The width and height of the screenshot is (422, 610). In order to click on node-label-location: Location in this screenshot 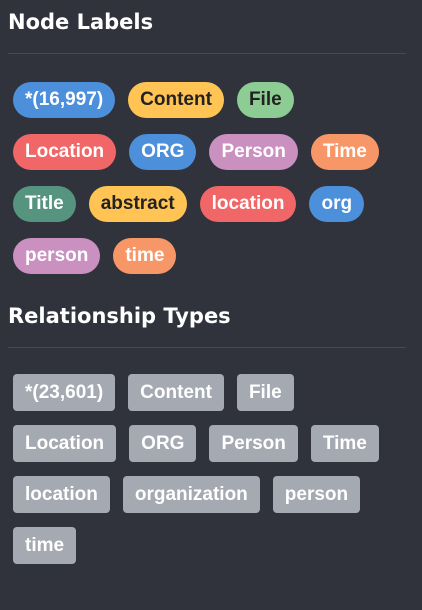, I will do `click(65, 152)`.